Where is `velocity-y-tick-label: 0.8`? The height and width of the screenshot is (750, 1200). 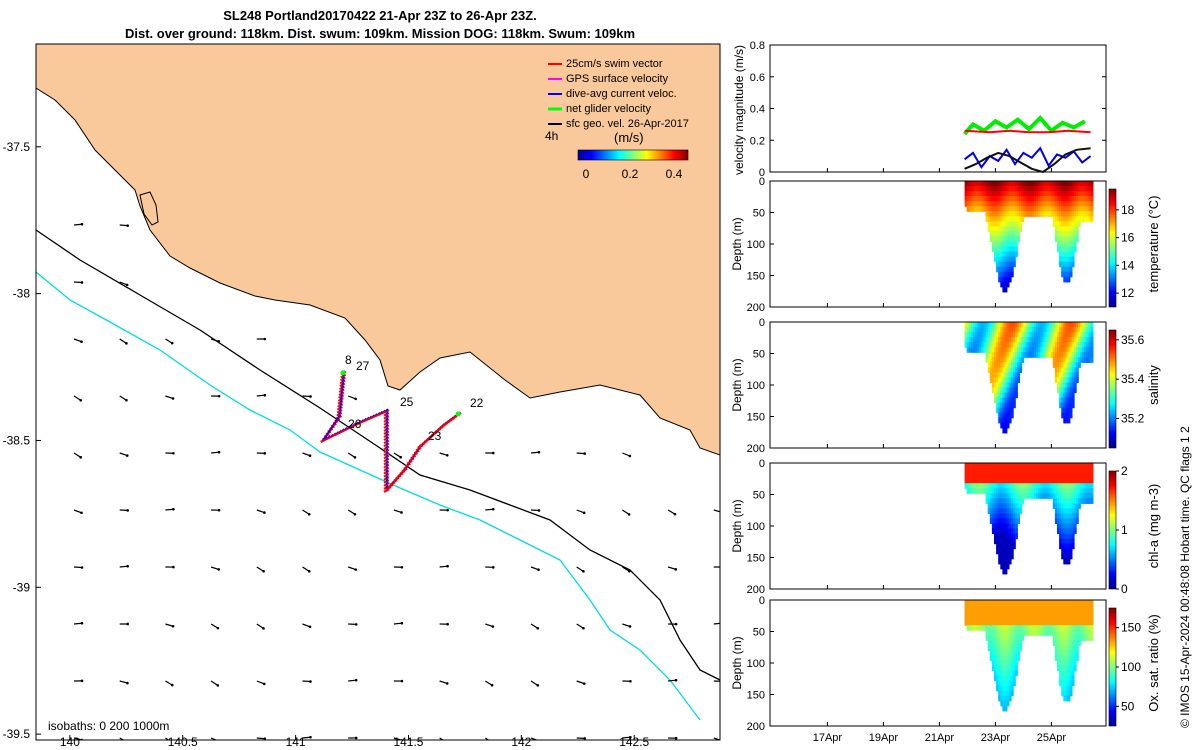 velocity-y-tick-label: 0.8 is located at coordinates (757, 46).